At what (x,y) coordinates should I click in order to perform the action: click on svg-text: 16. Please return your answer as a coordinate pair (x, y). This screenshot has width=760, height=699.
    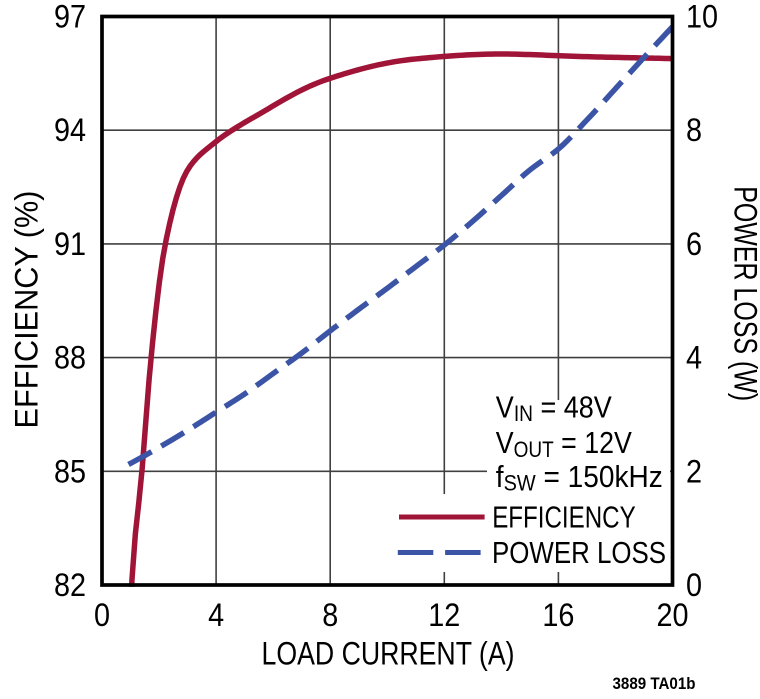
    Looking at the image, I should click on (558, 616).